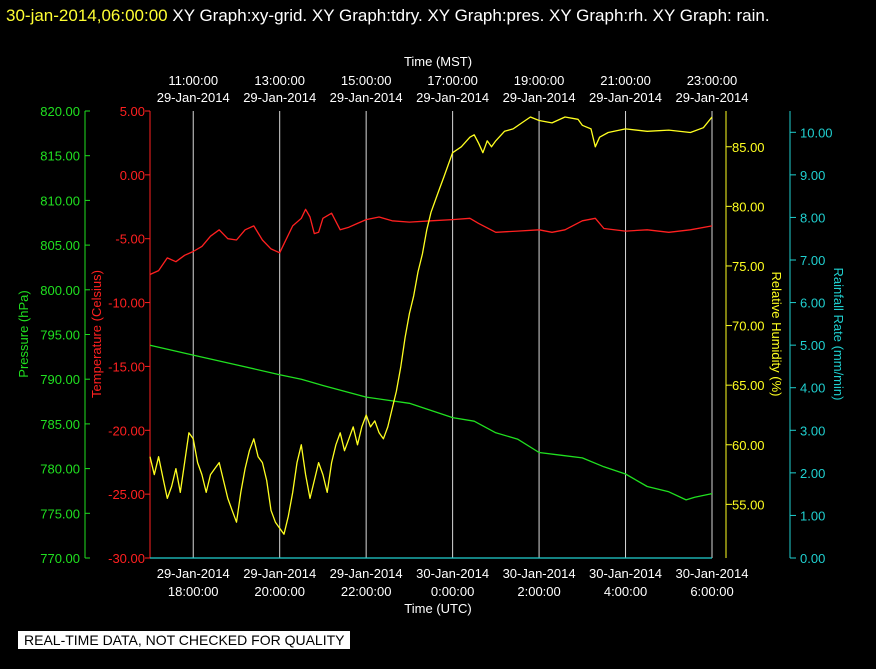 This screenshot has height=669, width=876. I want to click on bottom-tick-time: 0:00:00, so click(452, 591).